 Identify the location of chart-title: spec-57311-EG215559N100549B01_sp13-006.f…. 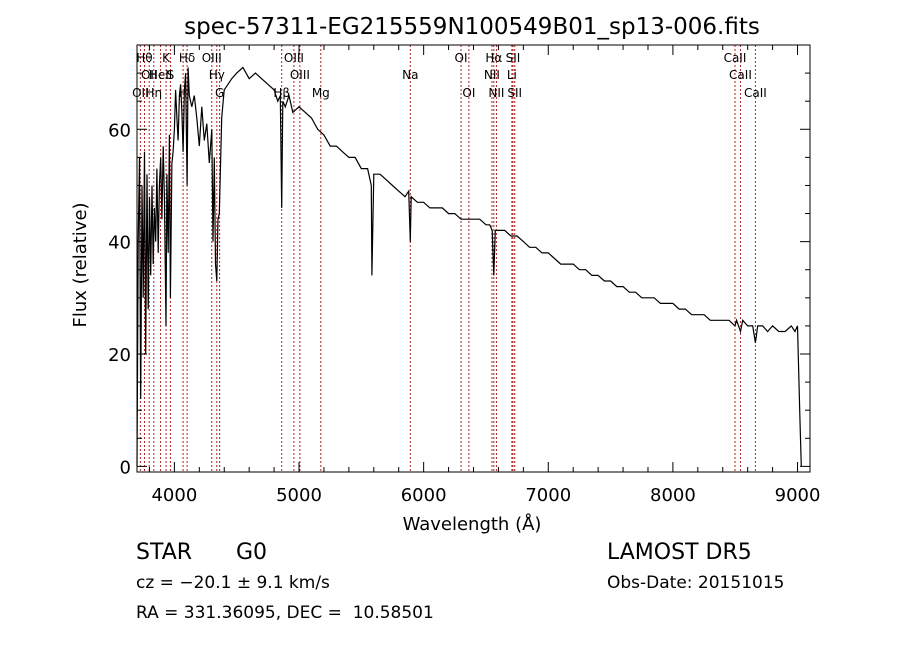
(472, 27).